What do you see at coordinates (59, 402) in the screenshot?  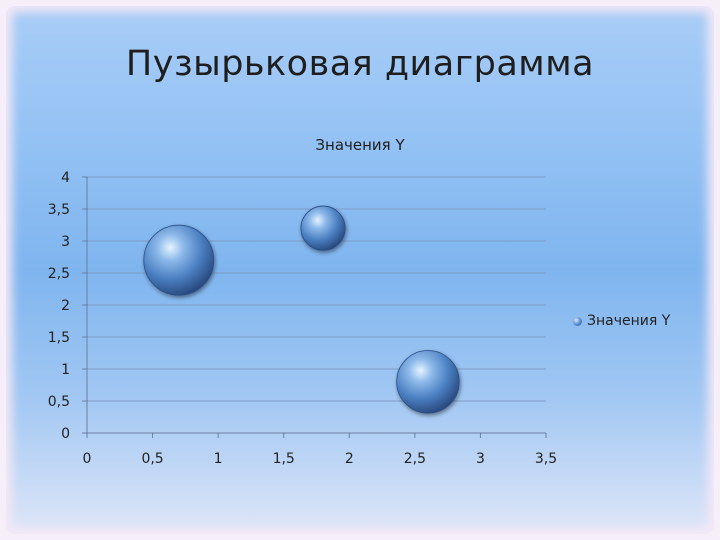 I see `y-tick-label: 0,5` at bounding box center [59, 402].